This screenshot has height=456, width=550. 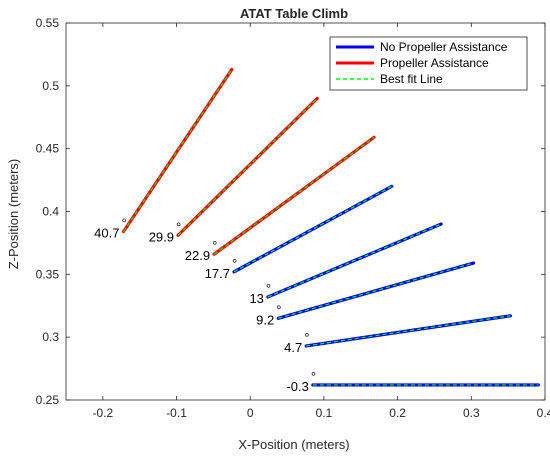 What do you see at coordinates (434, 63) in the screenshot?
I see `legend-label: Propeller Assistance` at bounding box center [434, 63].